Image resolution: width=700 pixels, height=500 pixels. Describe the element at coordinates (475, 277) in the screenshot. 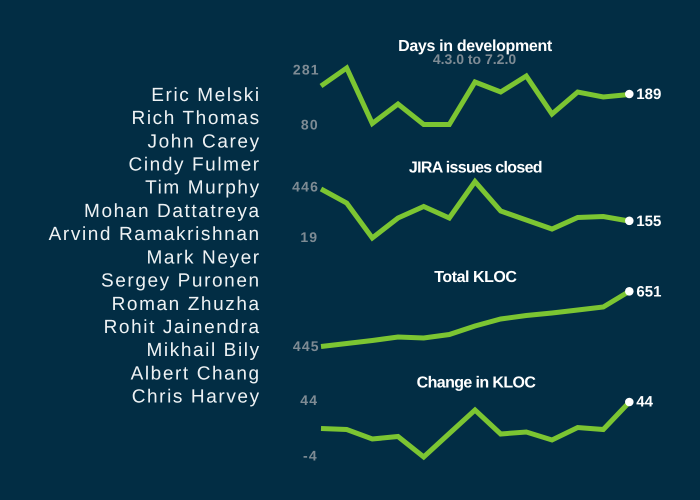

I see `svg-text: Total KLOC` at that location.